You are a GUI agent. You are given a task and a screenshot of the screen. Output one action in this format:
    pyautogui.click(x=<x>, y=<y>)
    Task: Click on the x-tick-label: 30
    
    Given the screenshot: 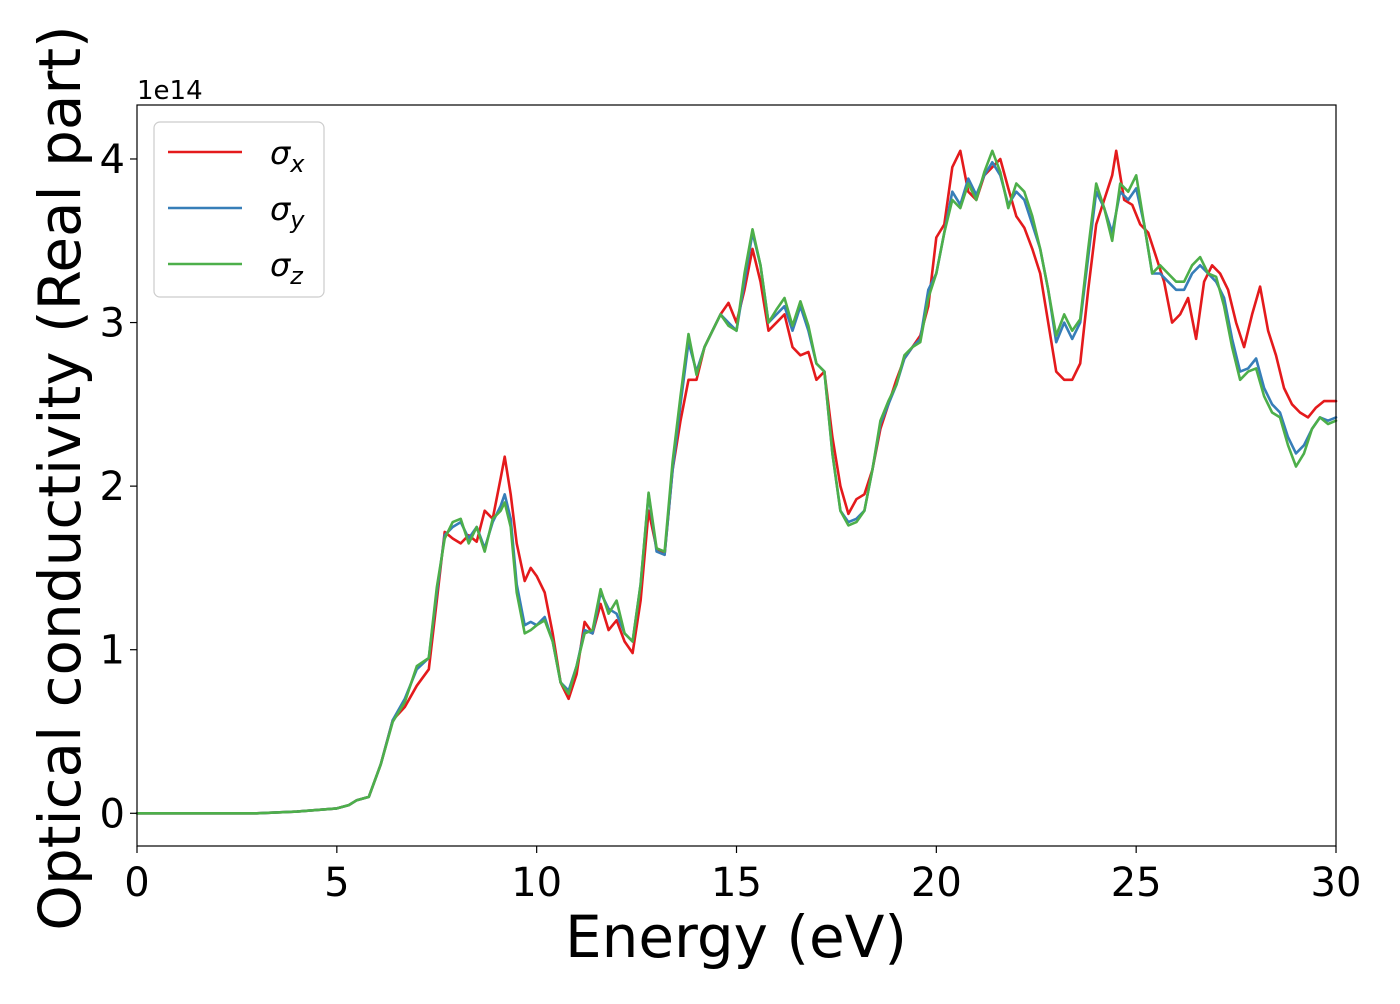 What is the action you would take?
    pyautogui.click(x=1336, y=883)
    